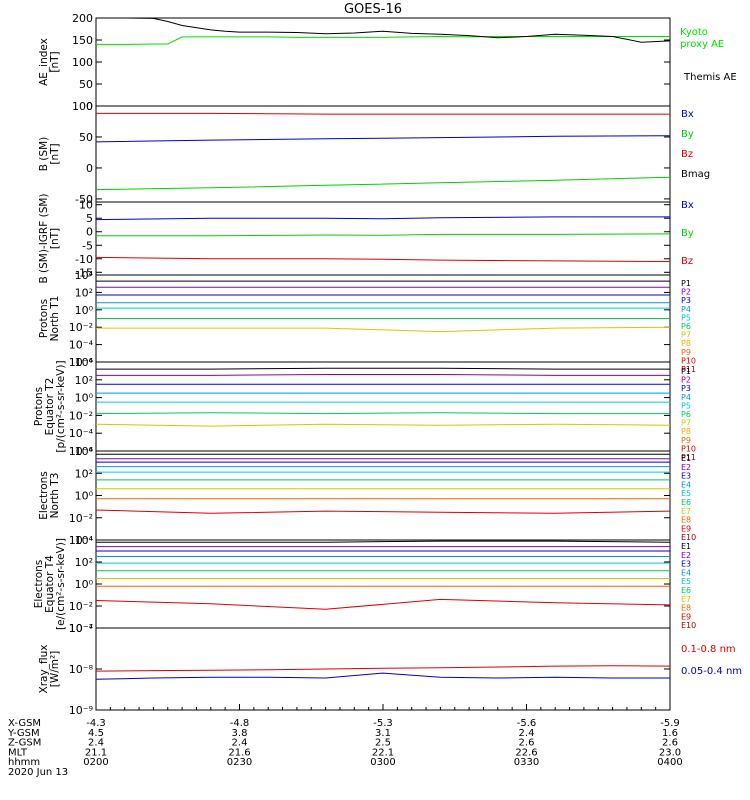 Image resolution: width=750 pixels, height=800 pixels. What do you see at coordinates (55, 319) in the screenshot?
I see `y-axis-label: North T1` at bounding box center [55, 319].